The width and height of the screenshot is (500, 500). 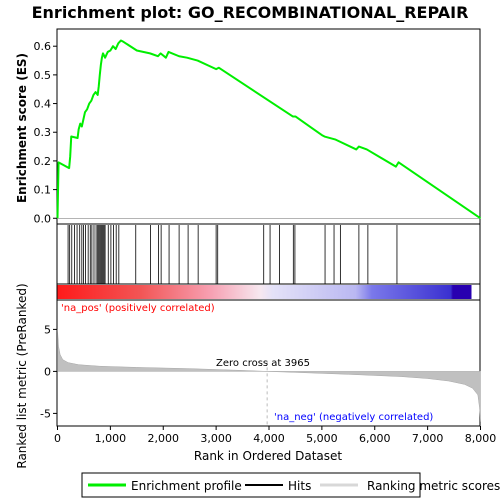 What do you see at coordinates (353, 417) in the screenshot?
I see `neg-label: 'na_neg' (negatively correlated)` at bounding box center [353, 417].